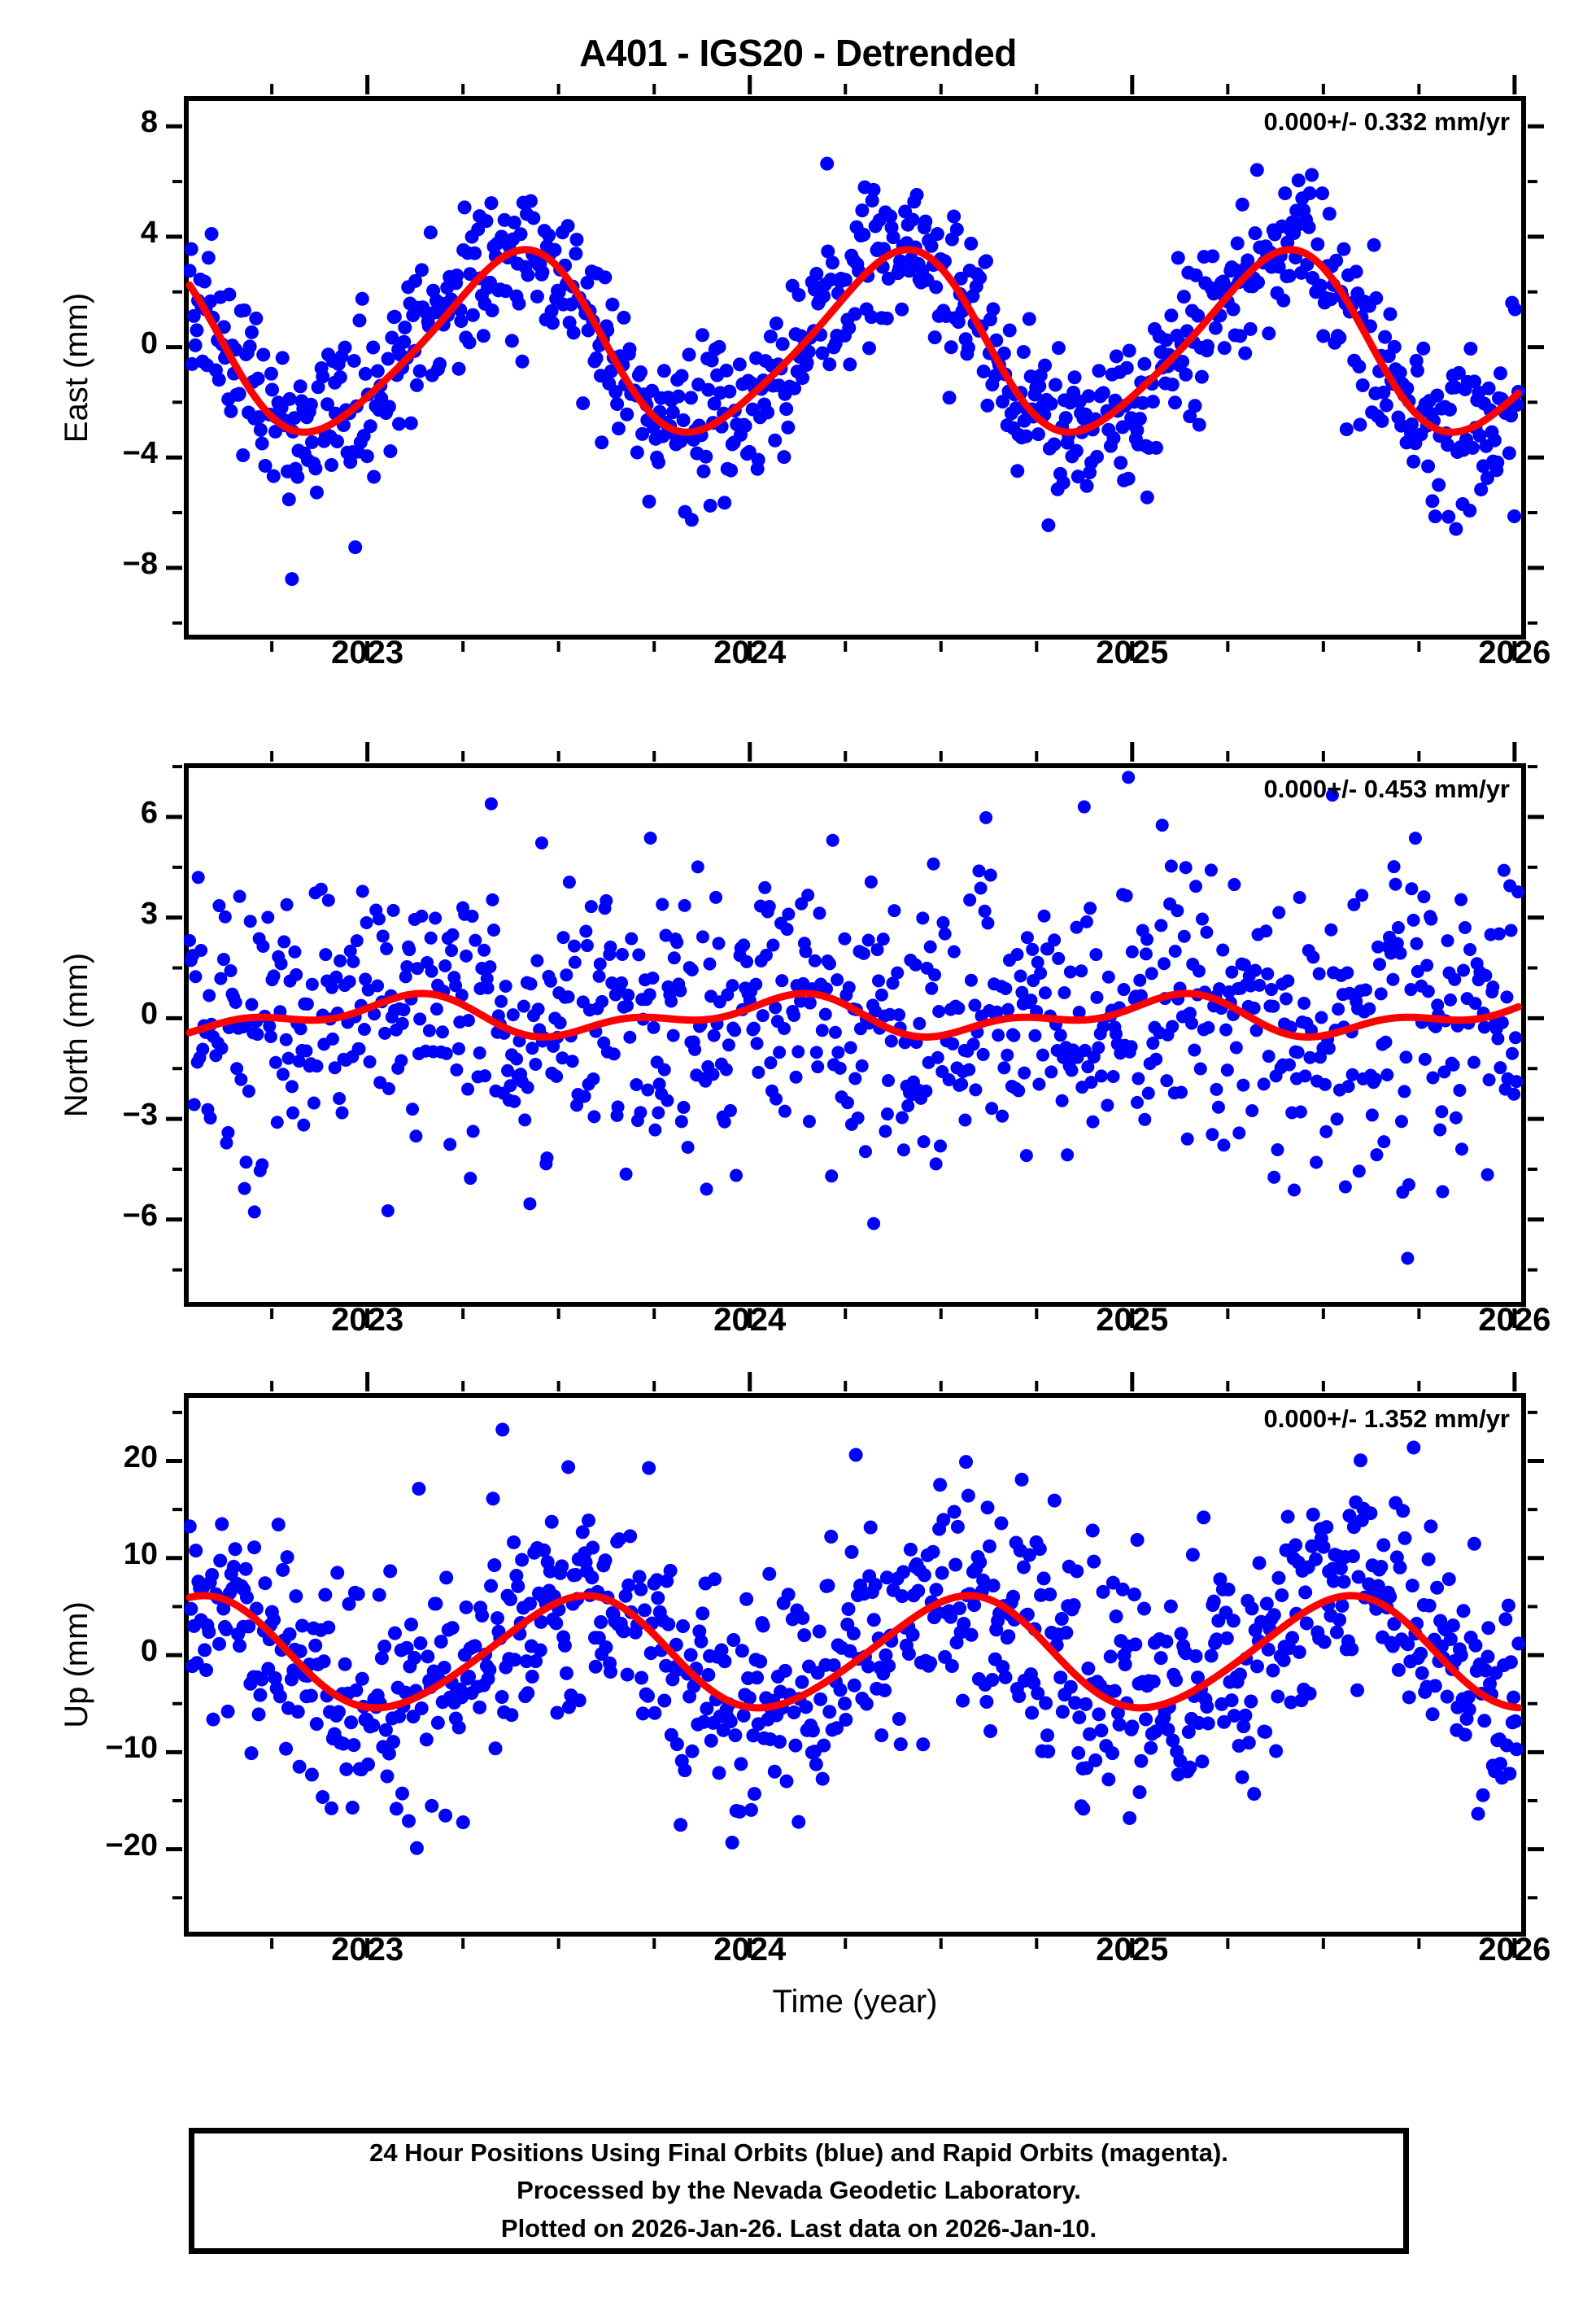 The width and height of the screenshot is (1596, 2306). What do you see at coordinates (1386, 121) in the screenshot?
I see `rate-annotation-east: 0.000+/- 0.332 mm/yr` at bounding box center [1386, 121].